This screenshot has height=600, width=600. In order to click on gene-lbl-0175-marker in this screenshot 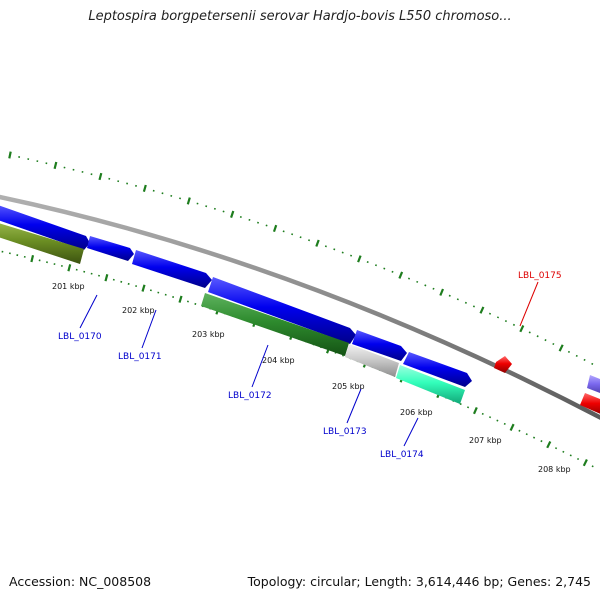, I will do `click(503, 364)`.